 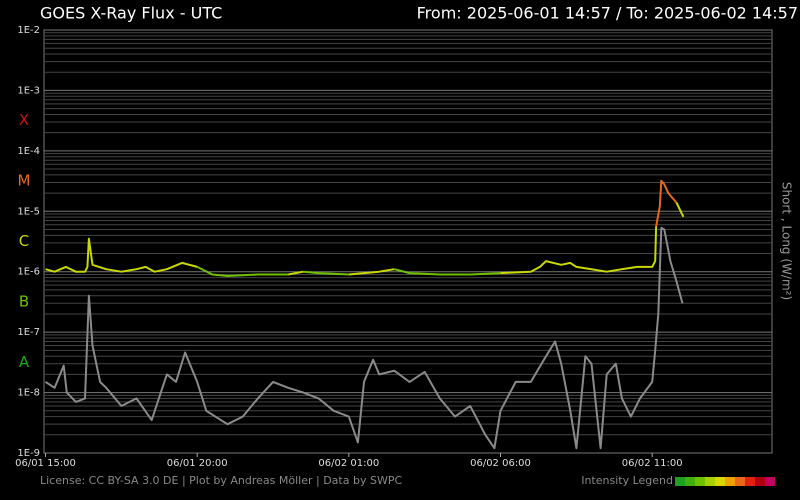 What do you see at coordinates (28, 393) in the screenshot?
I see `y-tick-label: 1E-8` at bounding box center [28, 393].